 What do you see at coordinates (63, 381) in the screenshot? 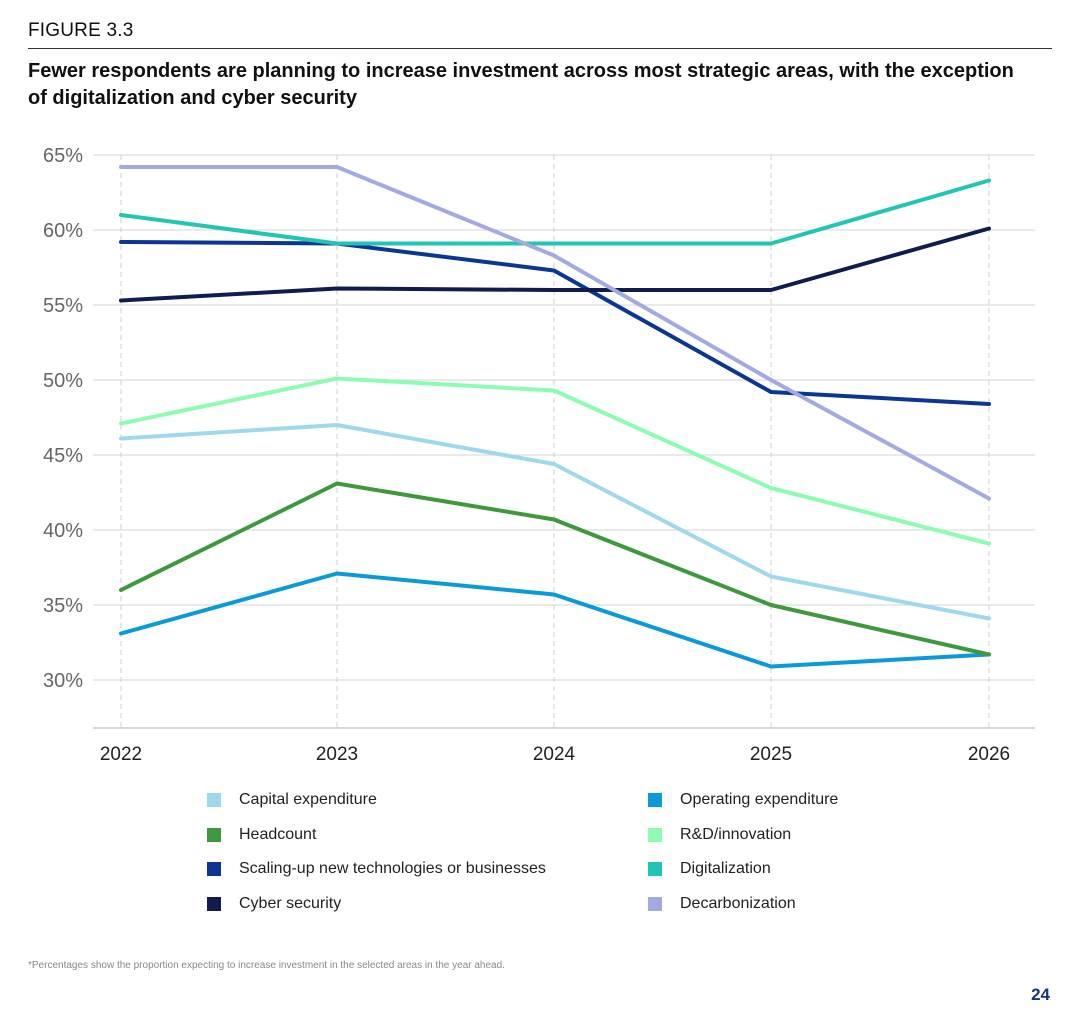
I see `y-tick-label: 50%` at bounding box center [63, 381].